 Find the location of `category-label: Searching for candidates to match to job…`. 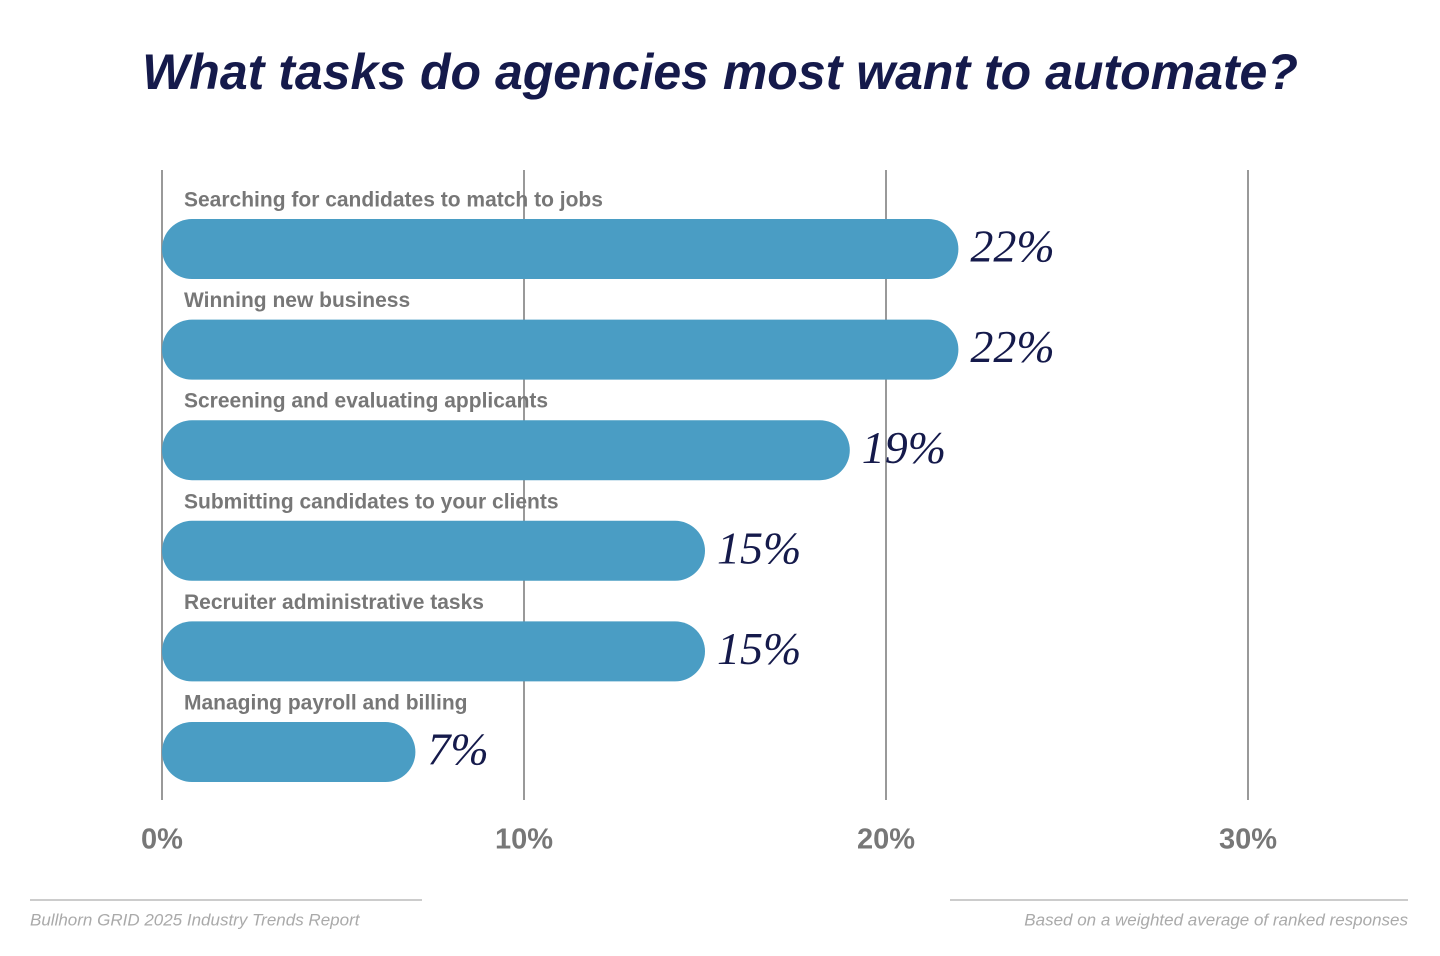

category-label: Searching for candidates to match to job… is located at coordinates (393, 200).